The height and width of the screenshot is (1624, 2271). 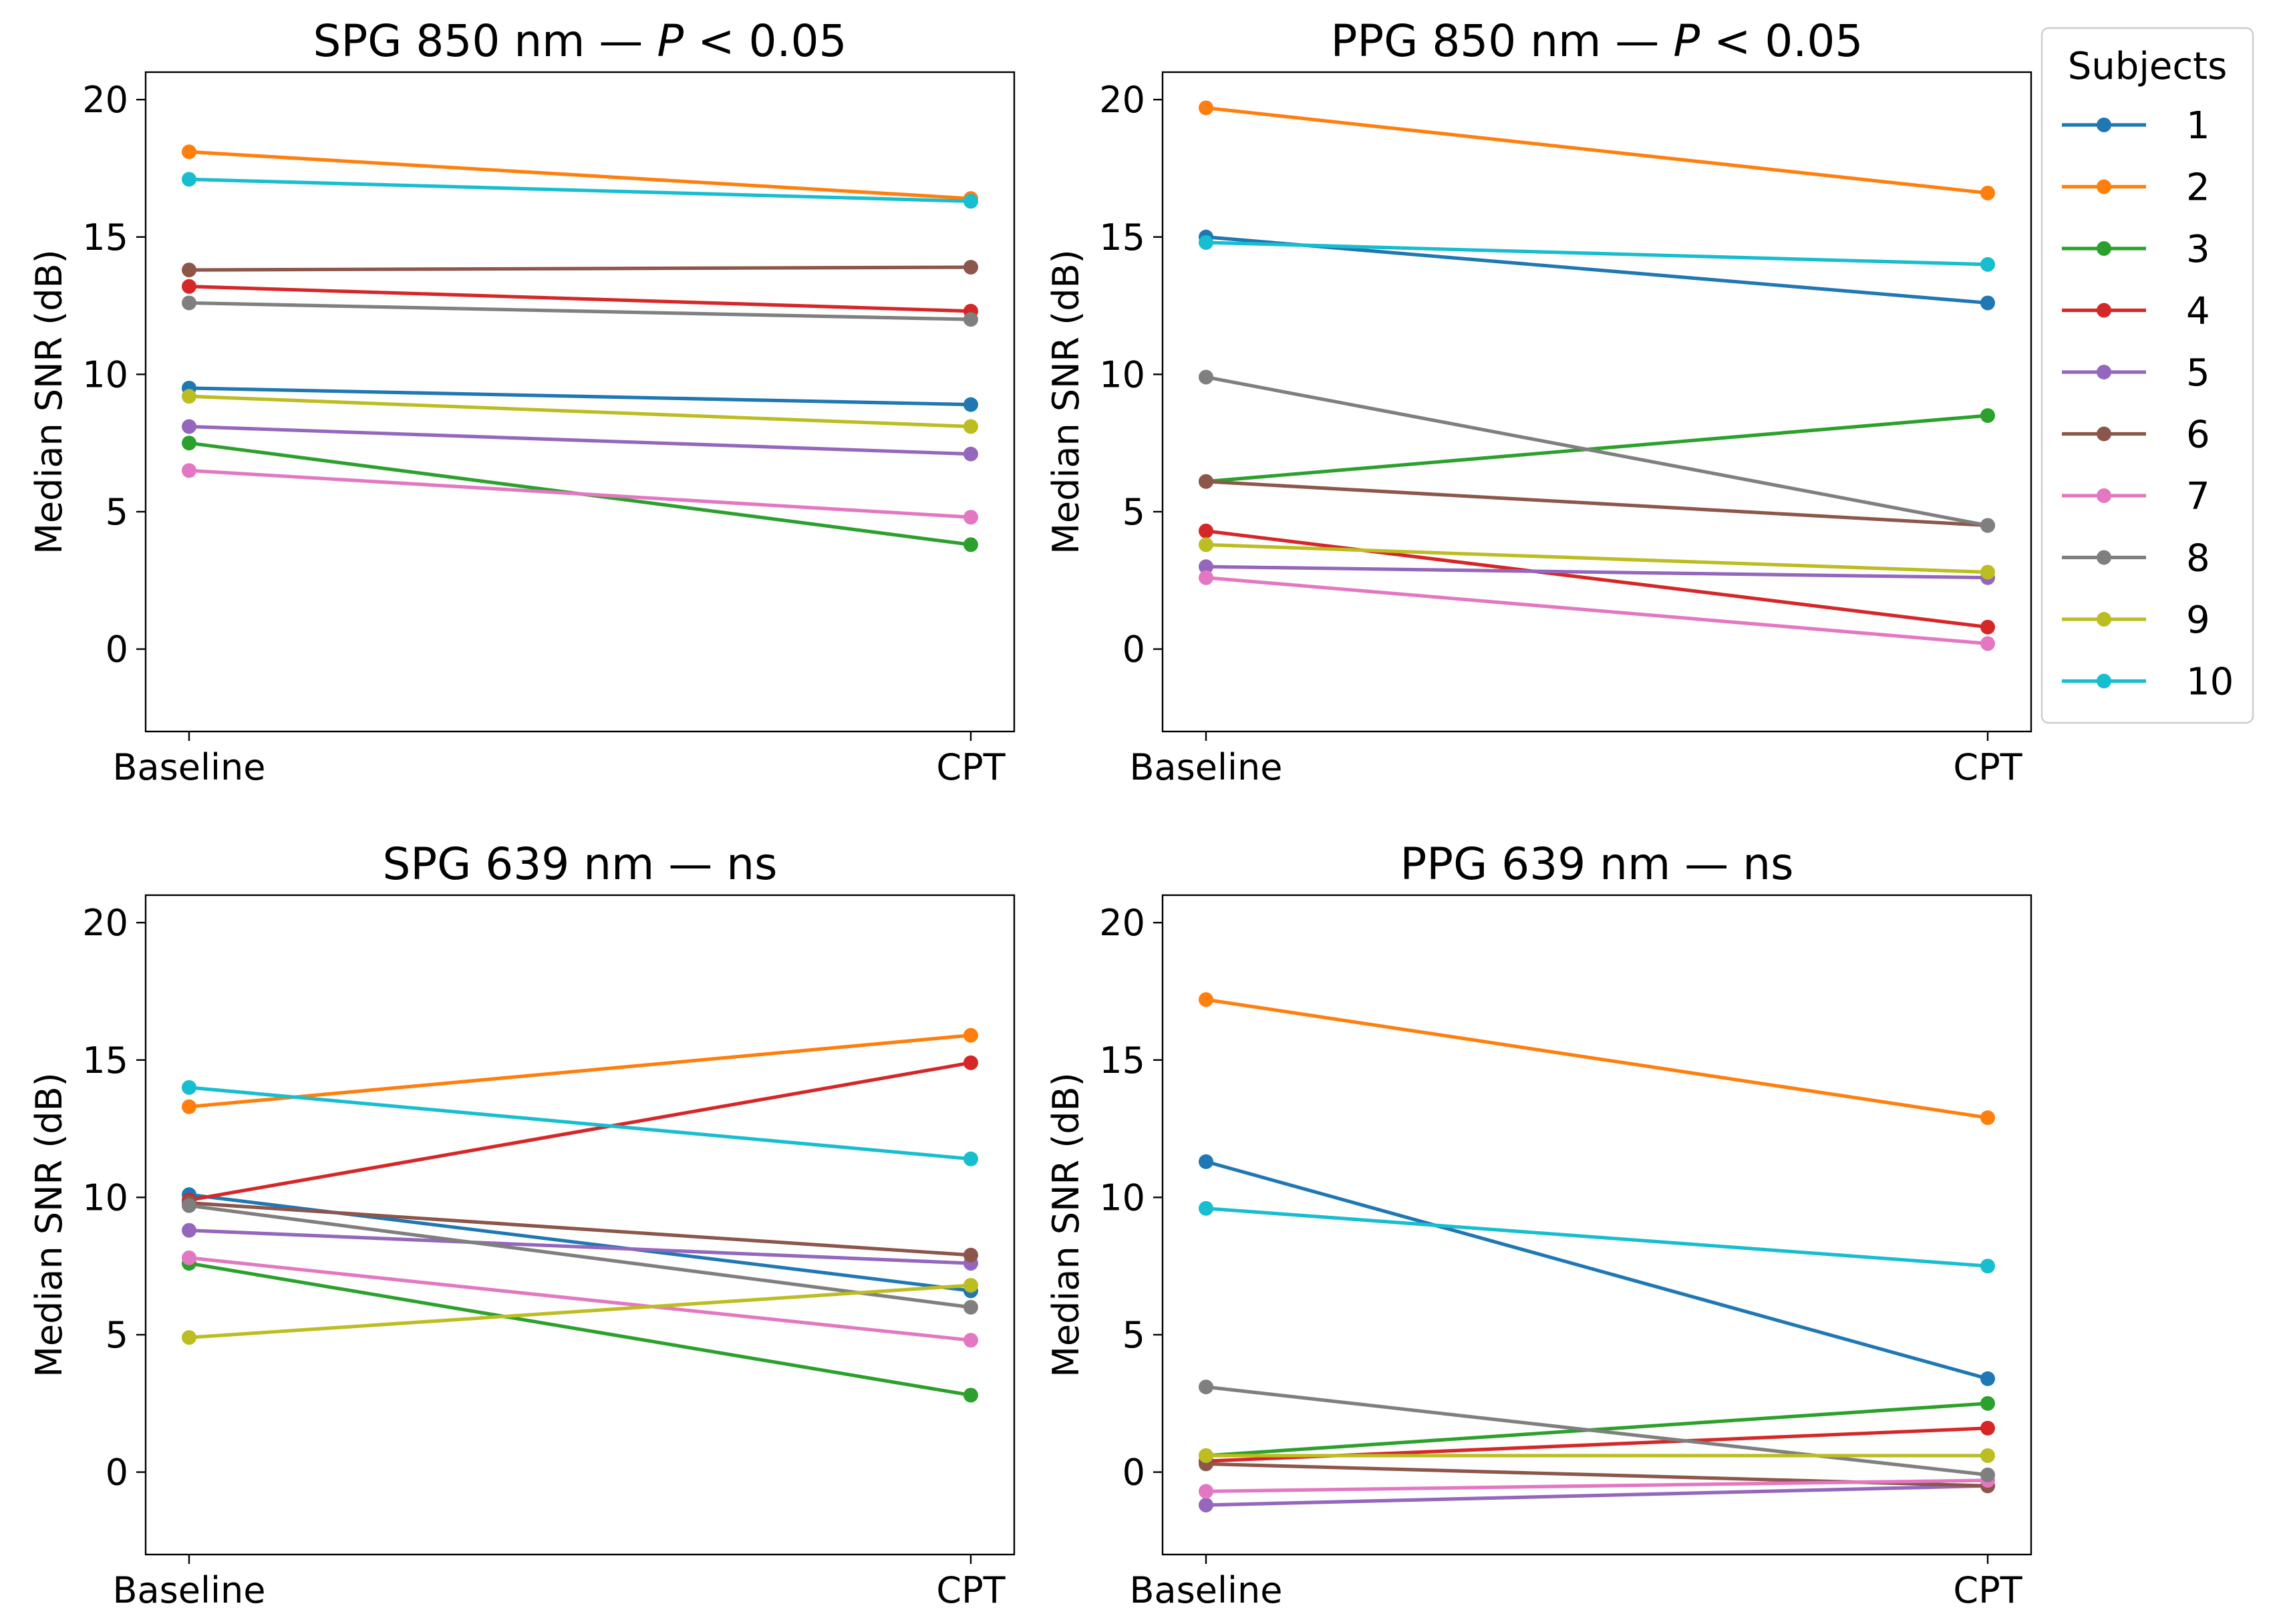 What do you see at coordinates (2210, 682) in the screenshot?
I see `legend-label: 10` at bounding box center [2210, 682].